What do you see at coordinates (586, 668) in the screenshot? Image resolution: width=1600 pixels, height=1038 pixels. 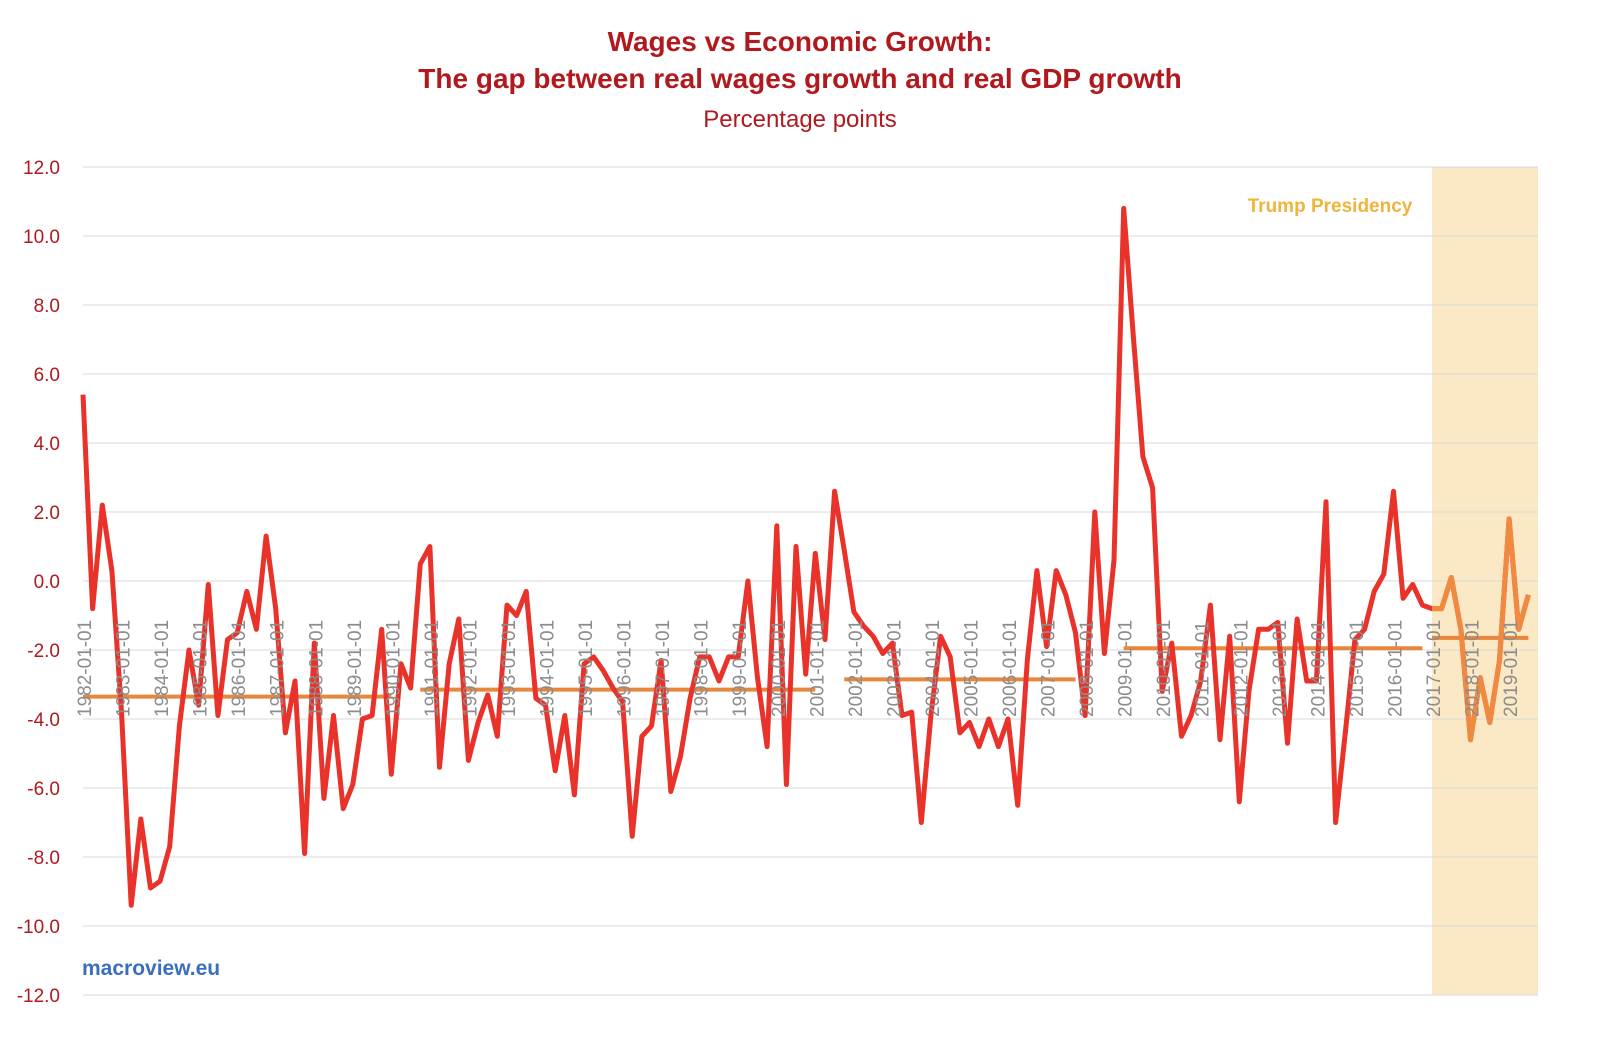 I see `x-tick-label: 1995-01-01` at bounding box center [586, 668].